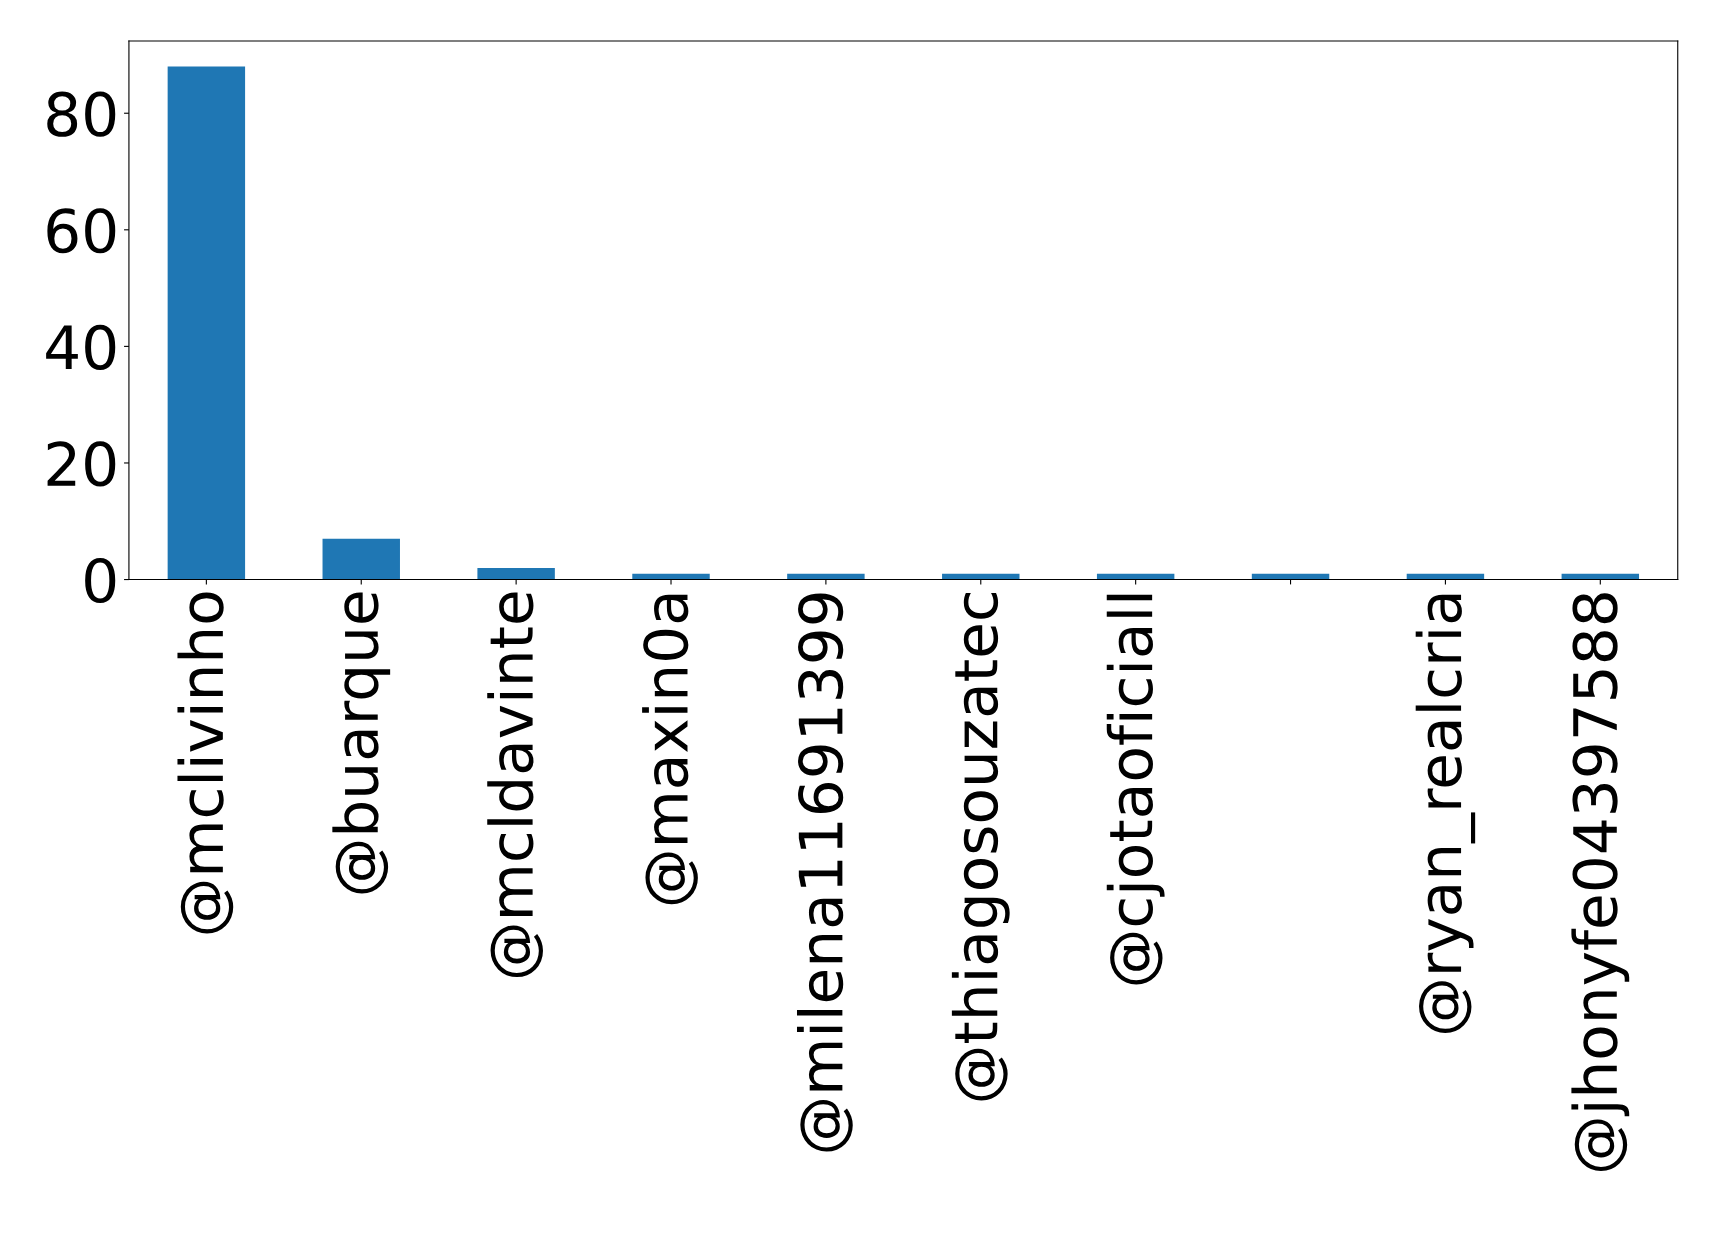  What do you see at coordinates (980, 846) in the screenshot?
I see `x-tick-label: @thiagosouzatec` at bounding box center [980, 846].